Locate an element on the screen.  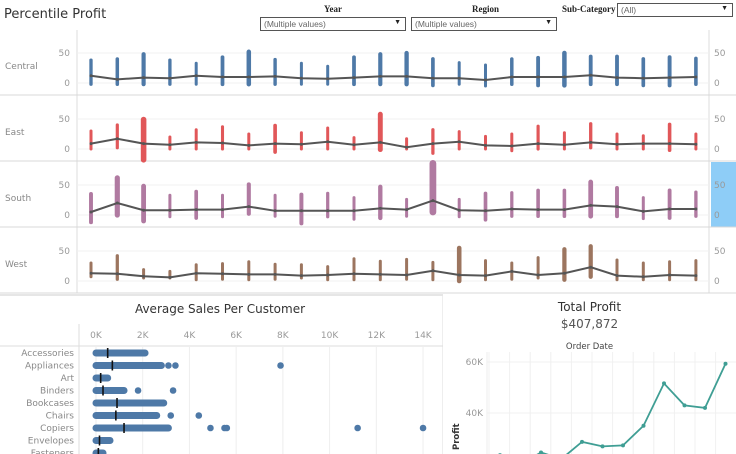
category-label: Envelopes is located at coordinates (51, 442).